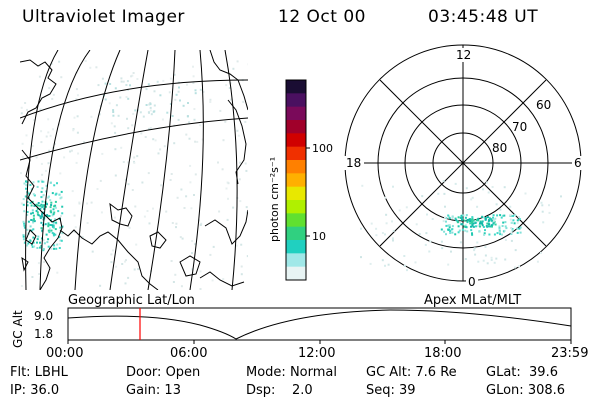 The width and height of the screenshot is (600, 400). Describe the element at coordinates (353, 163) in the screenshot. I see `mlt-label-18: 18` at that location.